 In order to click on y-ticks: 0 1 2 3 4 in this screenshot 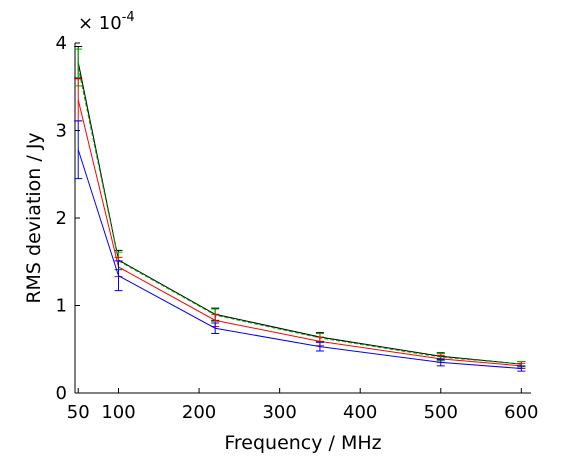, I will do `click(68, 218)`.